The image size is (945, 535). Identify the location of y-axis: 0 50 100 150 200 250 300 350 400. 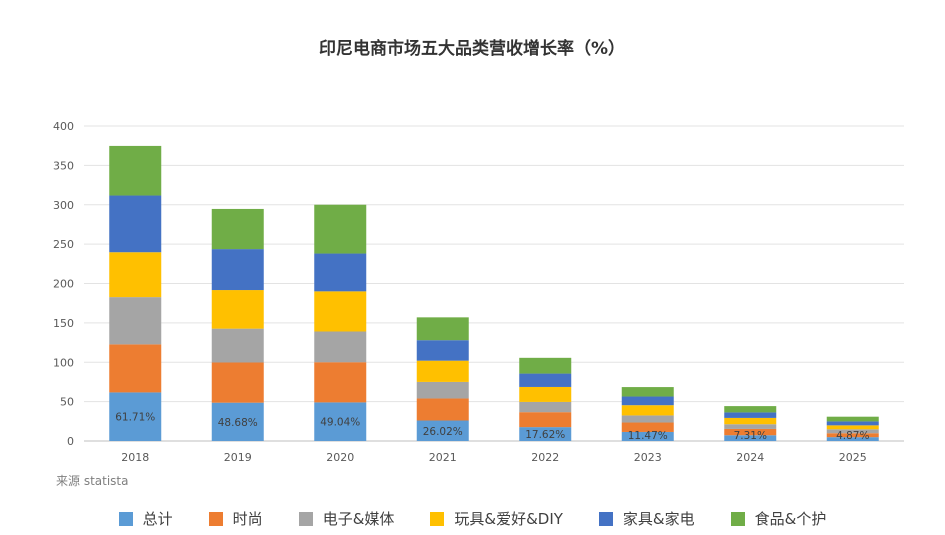
(63, 284).